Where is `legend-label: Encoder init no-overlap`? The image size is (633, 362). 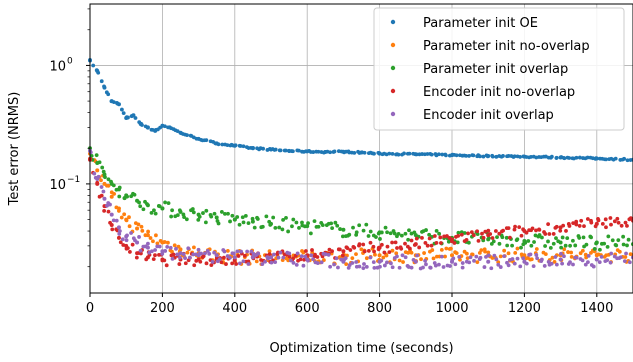
legend-label: Encoder init no-overlap is located at coordinates (499, 92).